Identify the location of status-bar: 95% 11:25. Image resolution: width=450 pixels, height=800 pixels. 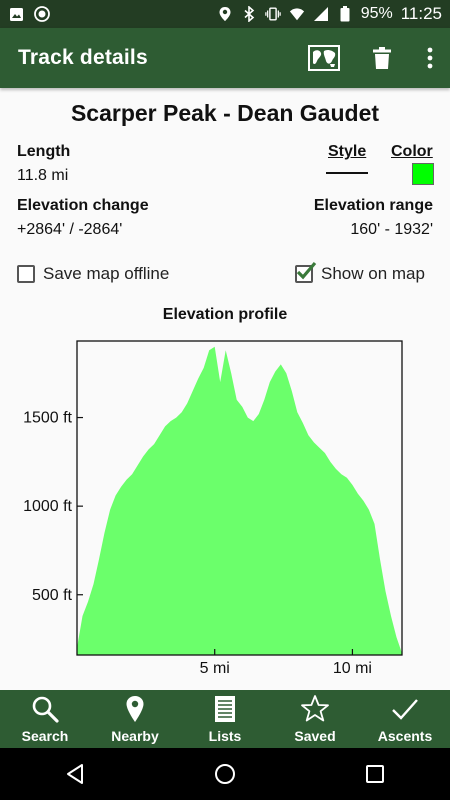
(225, 14).